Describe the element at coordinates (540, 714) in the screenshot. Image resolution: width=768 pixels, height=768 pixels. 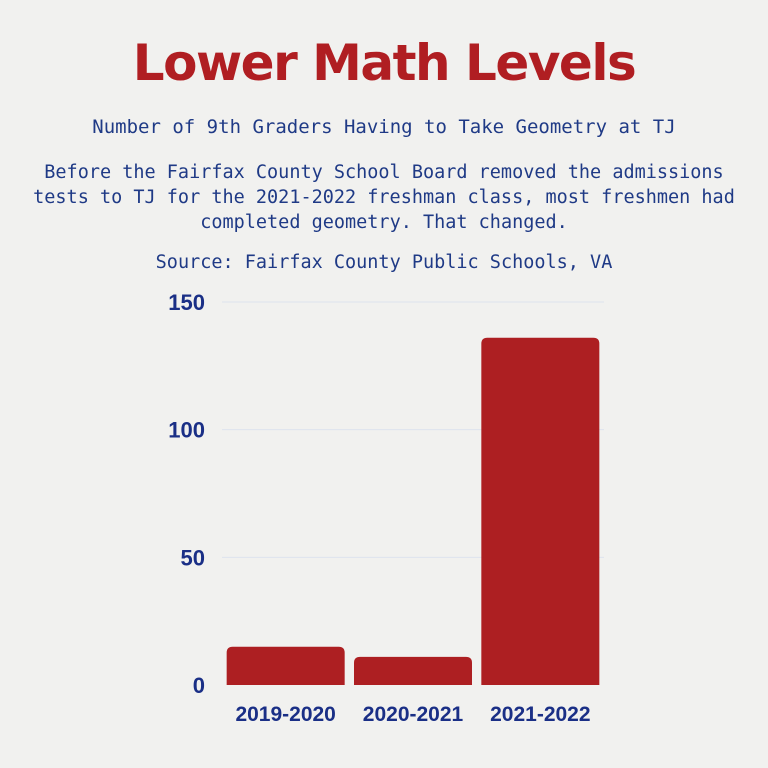
I see `x-category-label: 2021-2022` at that location.